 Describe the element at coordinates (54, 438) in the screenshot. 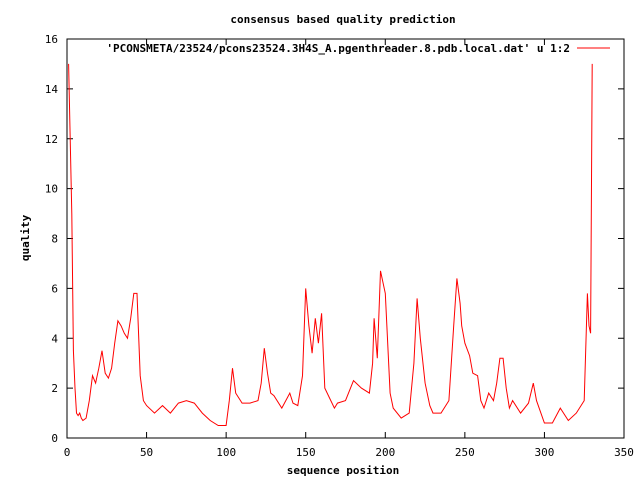

I see `y-tick-label: 0` at that location.